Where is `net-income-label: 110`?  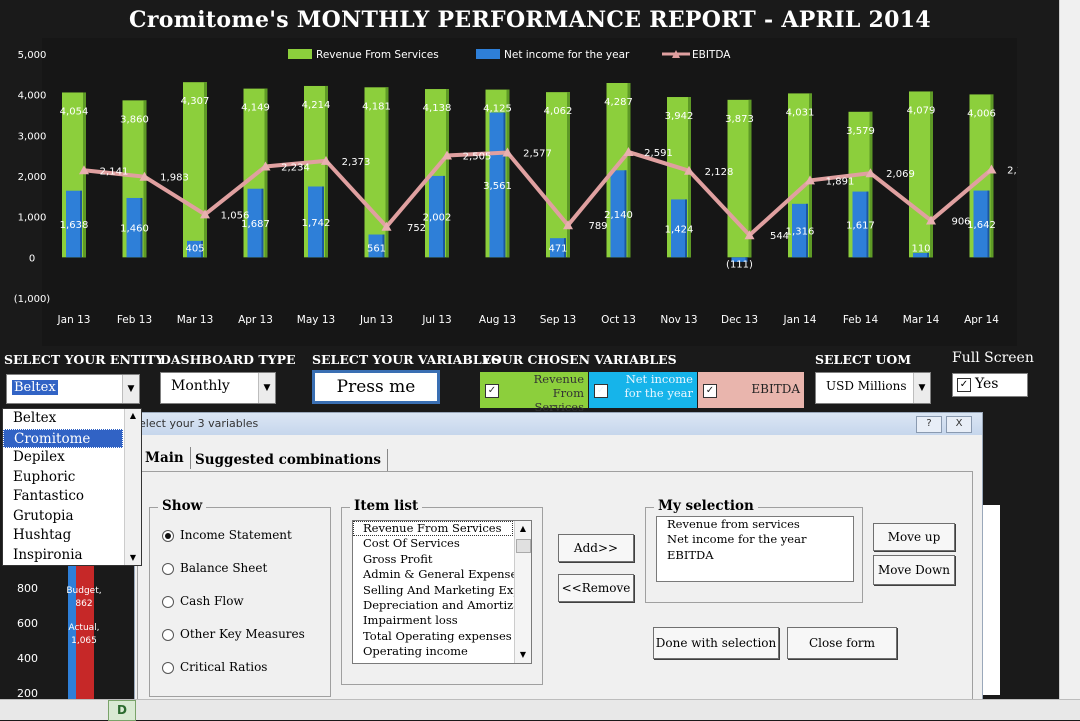
net-income-label: 110 is located at coordinates (920, 248).